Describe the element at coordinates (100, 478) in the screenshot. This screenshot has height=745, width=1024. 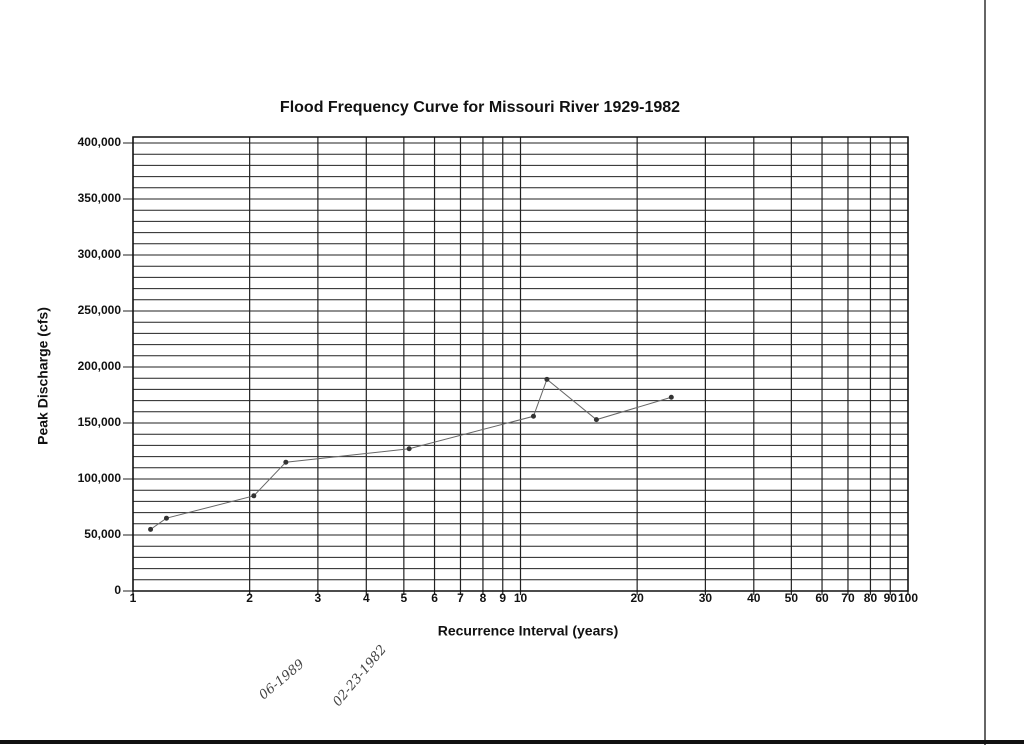
I see `y-tick-label: 100,000` at that location.